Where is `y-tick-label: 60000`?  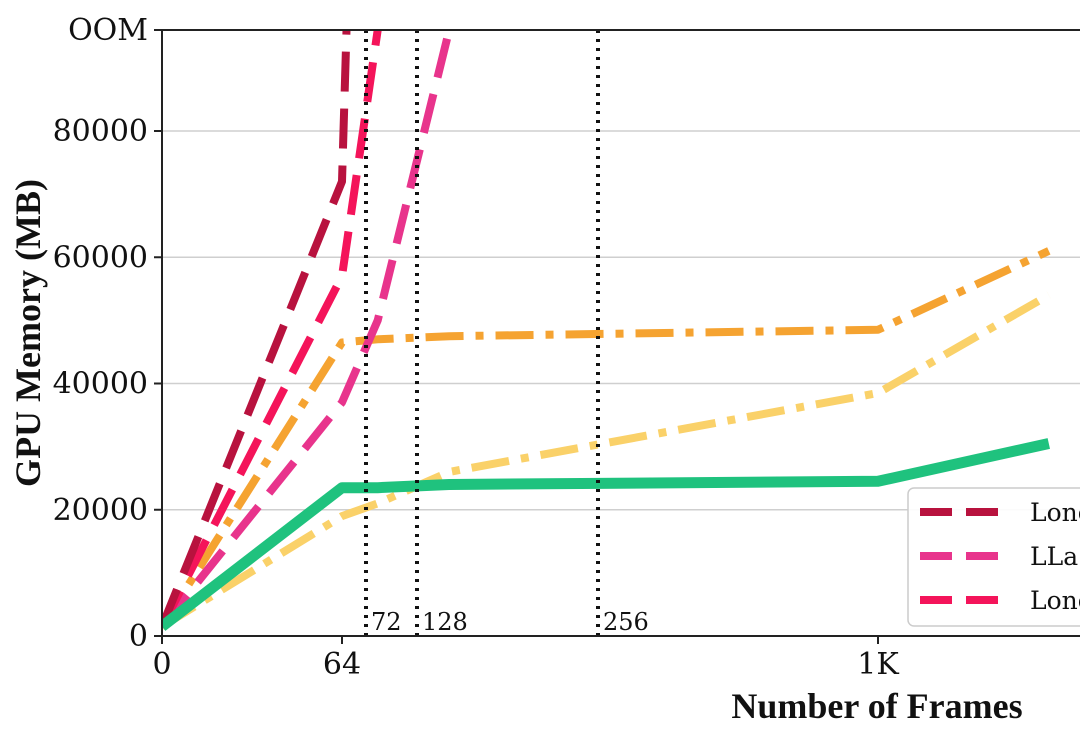 y-tick-label: 60000 is located at coordinates (100, 257).